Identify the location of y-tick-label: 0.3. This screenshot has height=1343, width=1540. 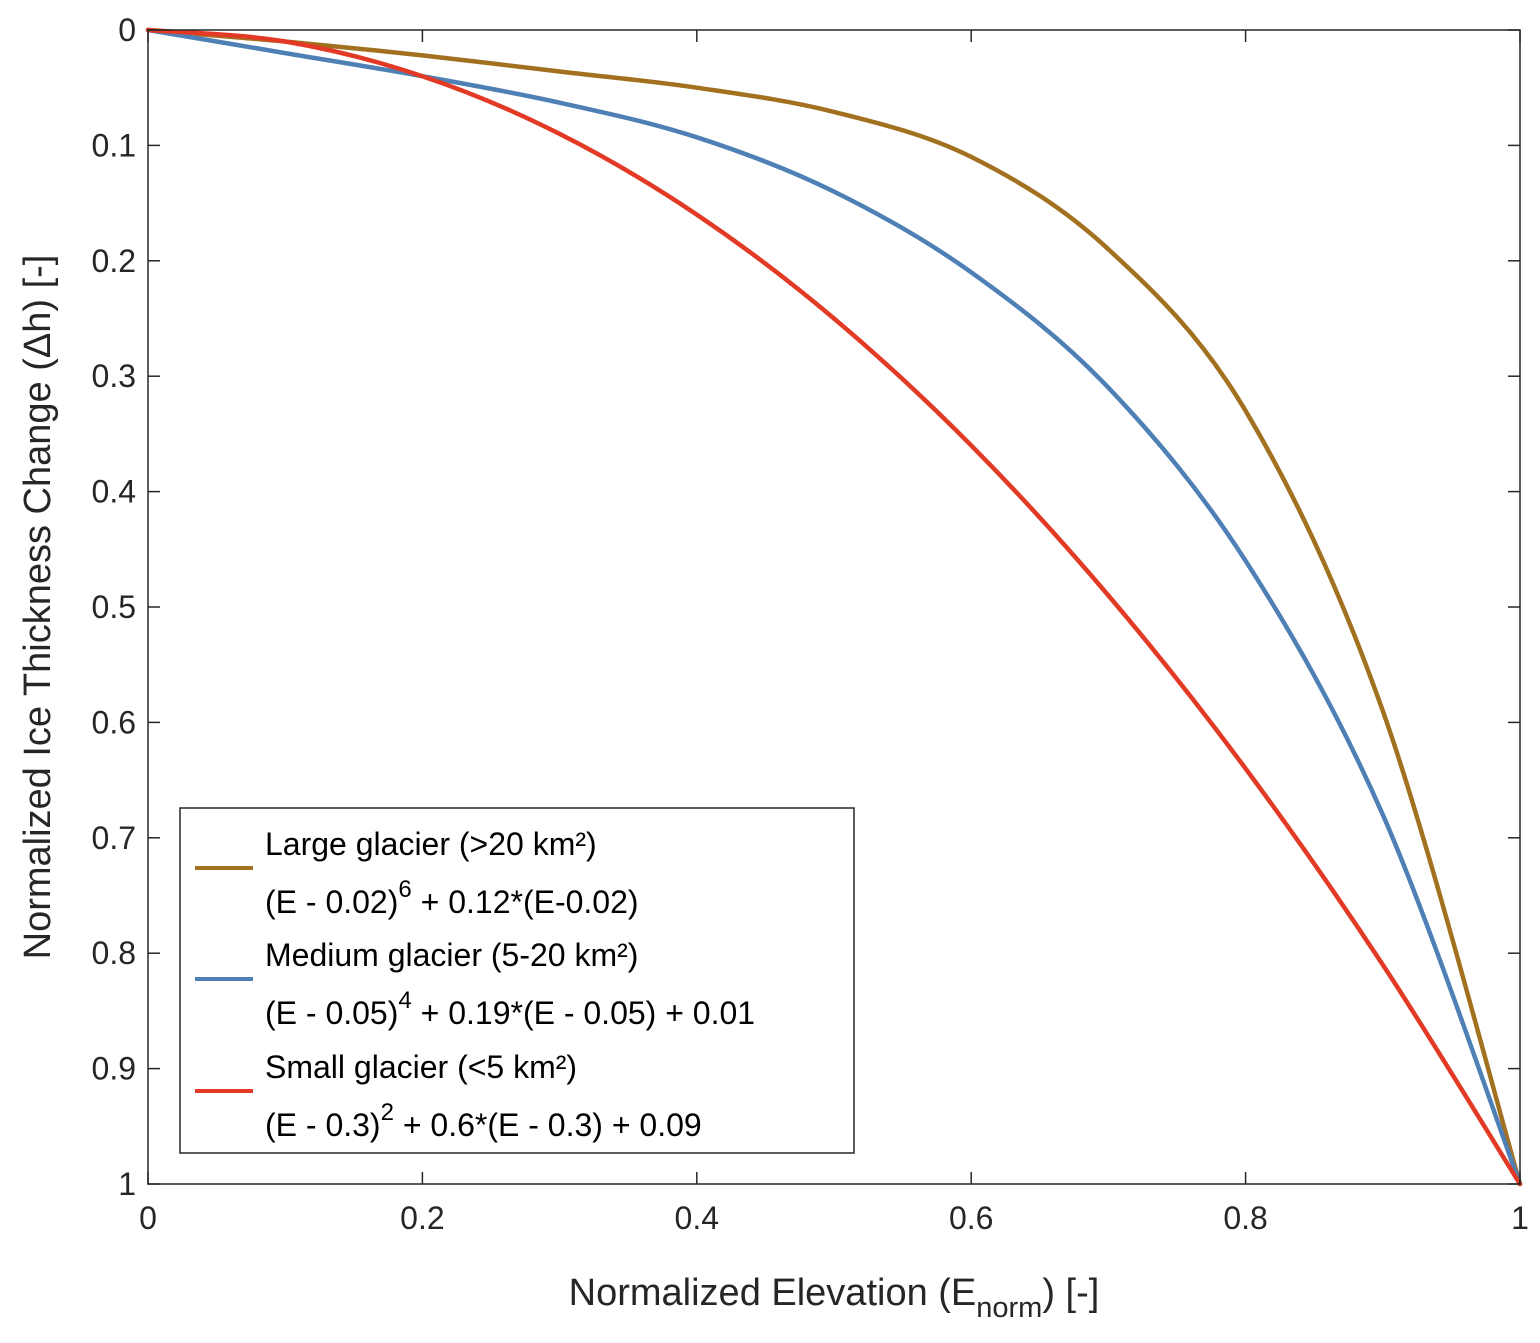
(114, 376).